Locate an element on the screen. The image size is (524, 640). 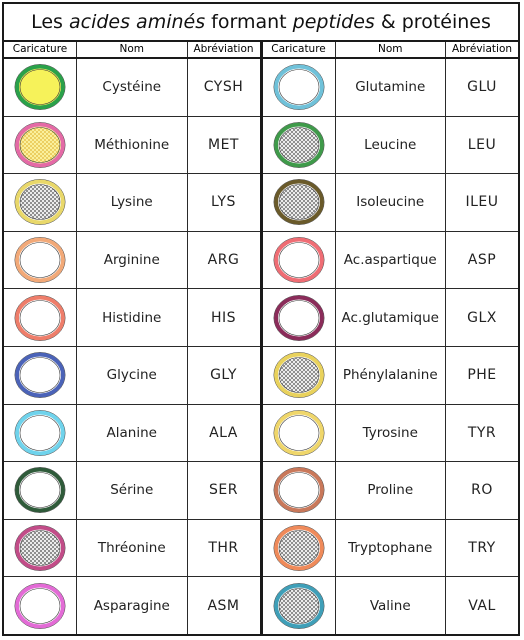
amino-acid-name: Thréonine is located at coordinates (131, 548).